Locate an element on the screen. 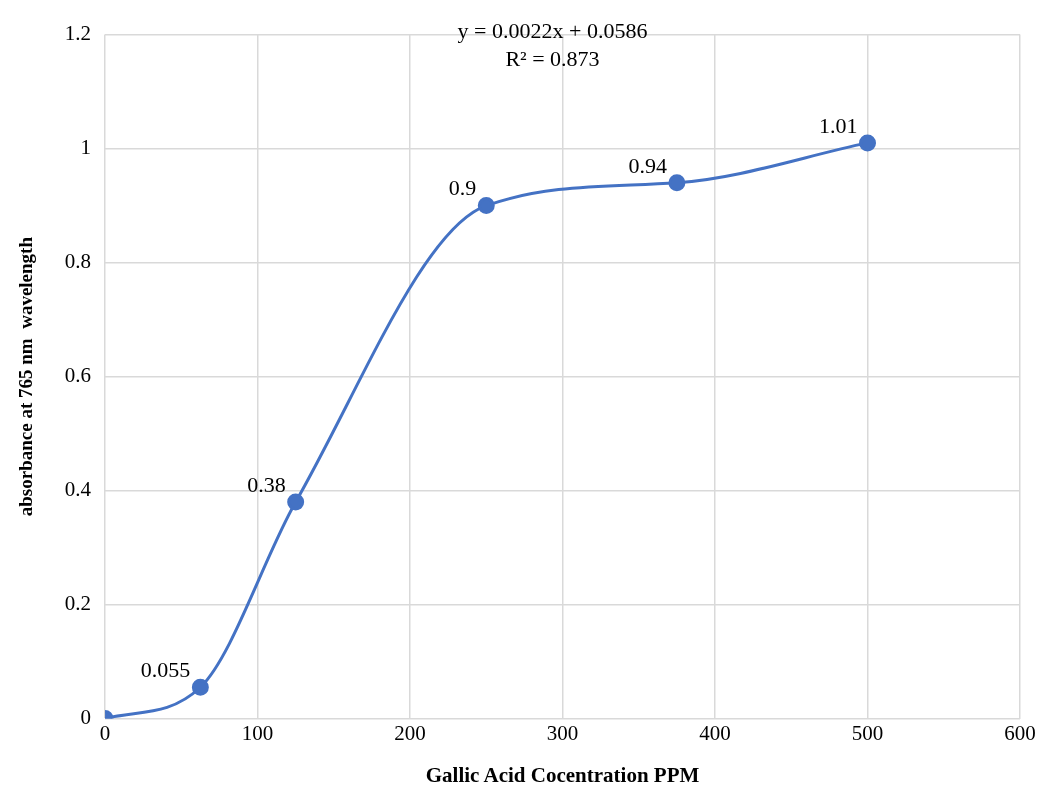 This screenshot has height=801, width=1057. y-tick-label: 1 is located at coordinates (86, 147).